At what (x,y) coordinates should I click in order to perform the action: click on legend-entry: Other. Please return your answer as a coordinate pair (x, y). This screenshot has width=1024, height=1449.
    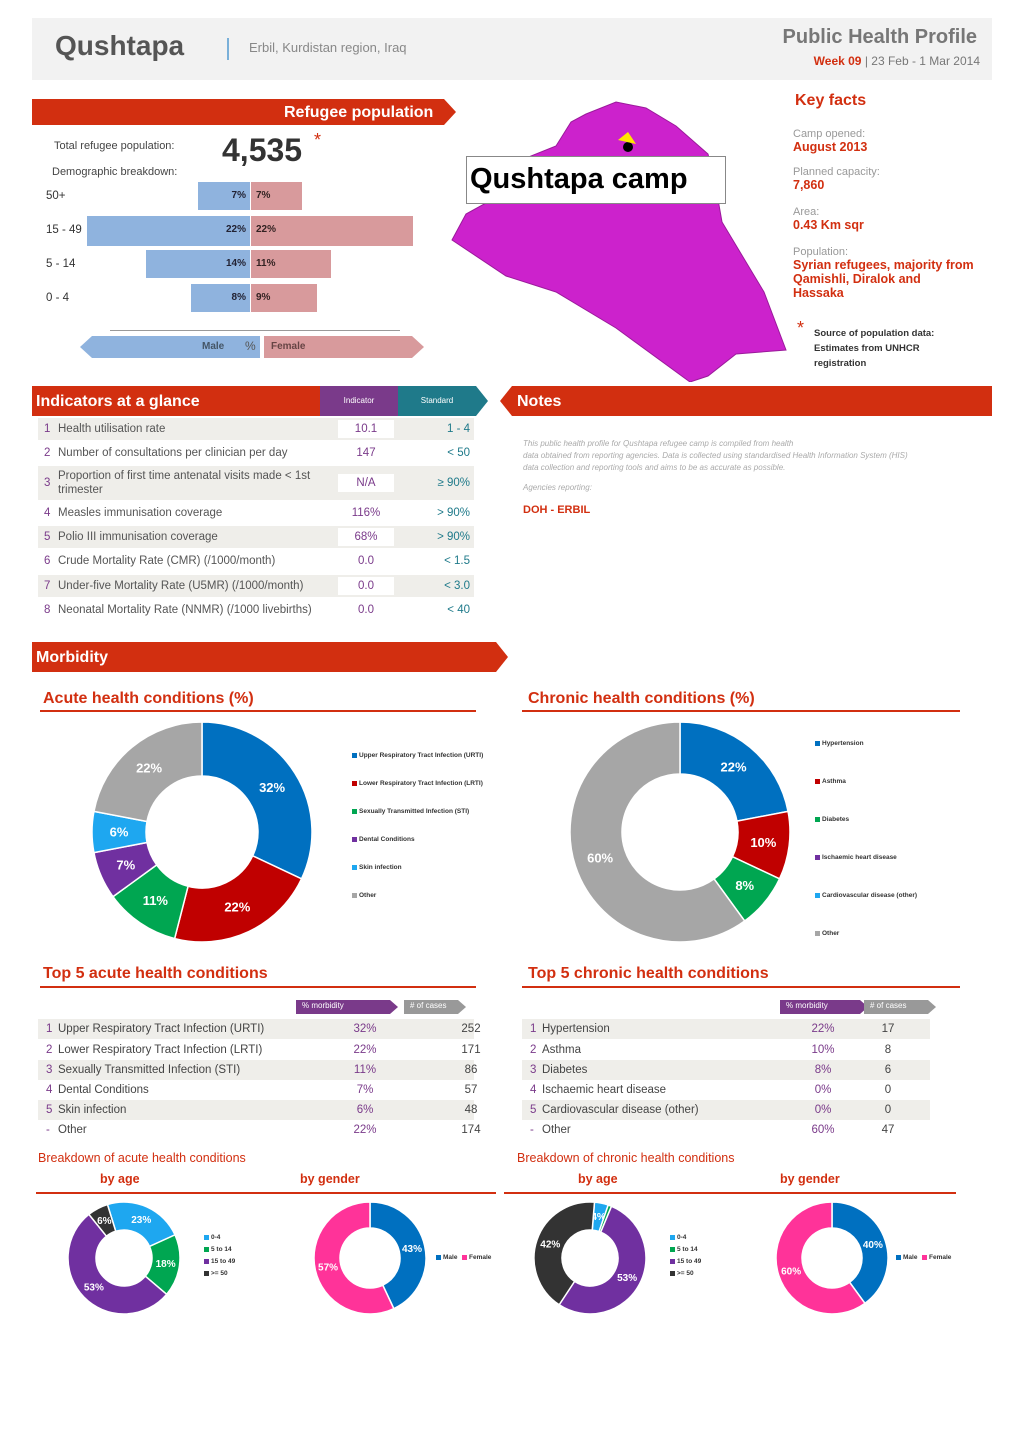
    Looking at the image, I should click on (827, 933).